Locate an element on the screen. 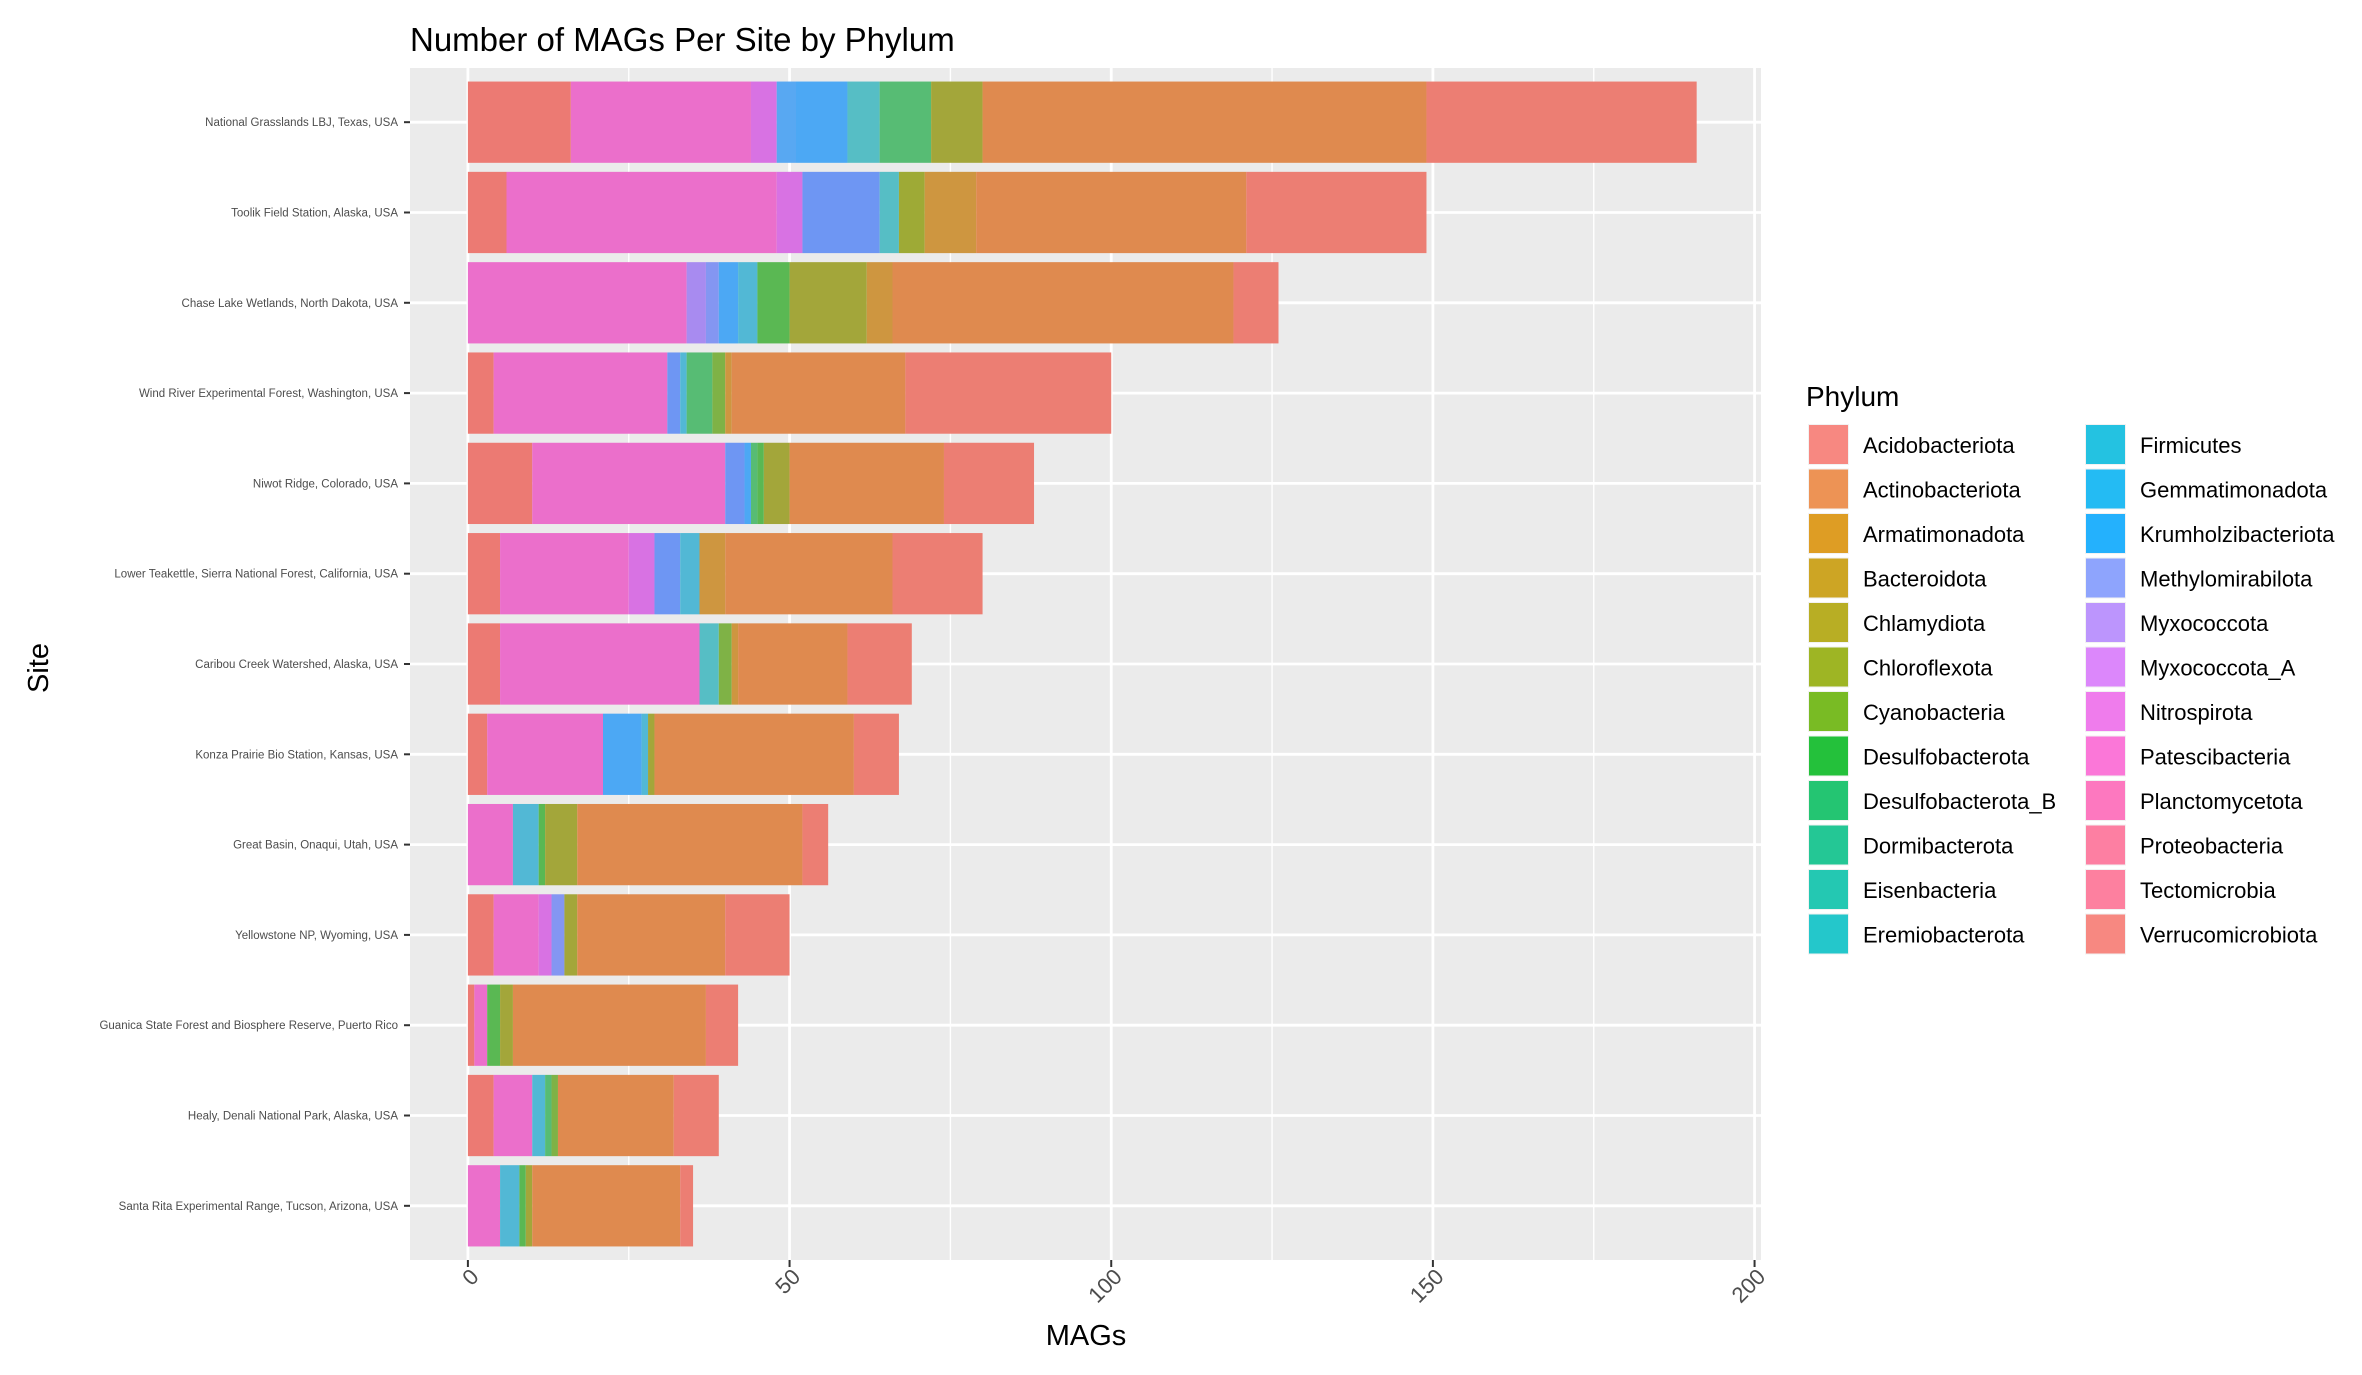  y-tick-label: National Grasslands LBJ, Texas, USA is located at coordinates (301, 123).